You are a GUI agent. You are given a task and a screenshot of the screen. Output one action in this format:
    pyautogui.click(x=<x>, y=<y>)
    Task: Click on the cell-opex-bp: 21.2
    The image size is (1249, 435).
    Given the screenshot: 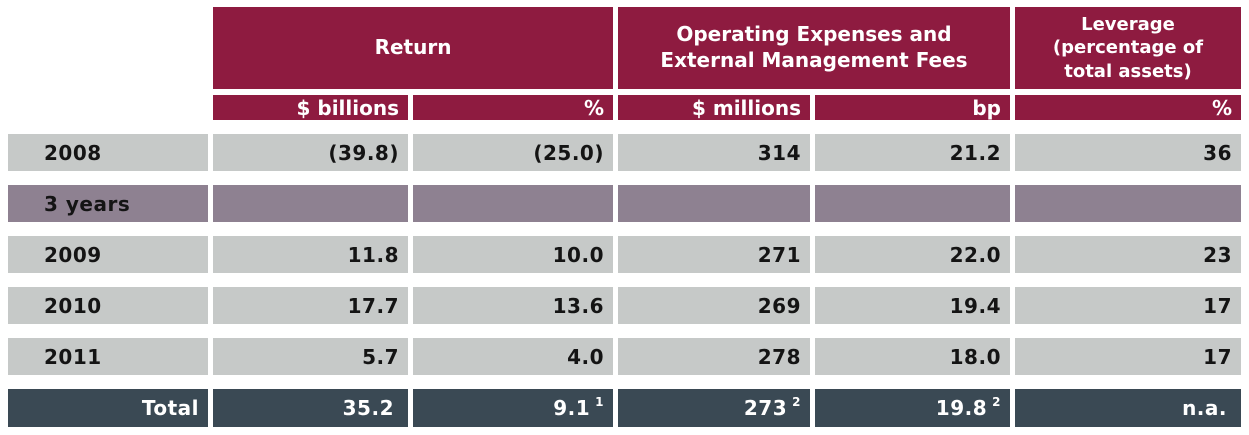 What is the action you would take?
    pyautogui.click(x=912, y=152)
    